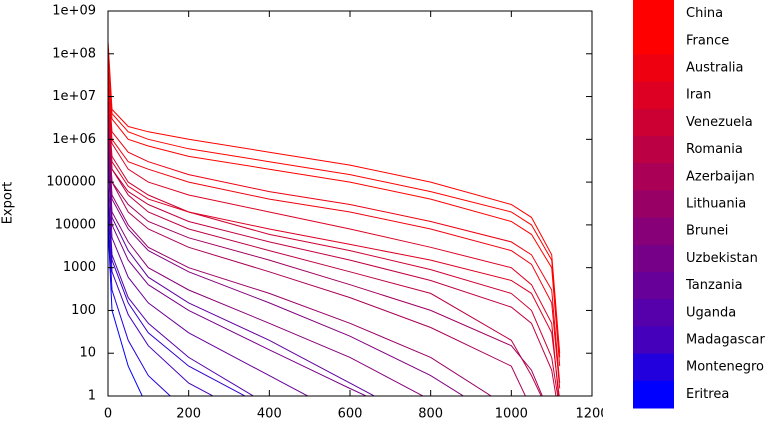 This screenshot has height=421, width=775. What do you see at coordinates (79, 267) in the screenshot?
I see `y-tick-label: 1000` at bounding box center [79, 267].